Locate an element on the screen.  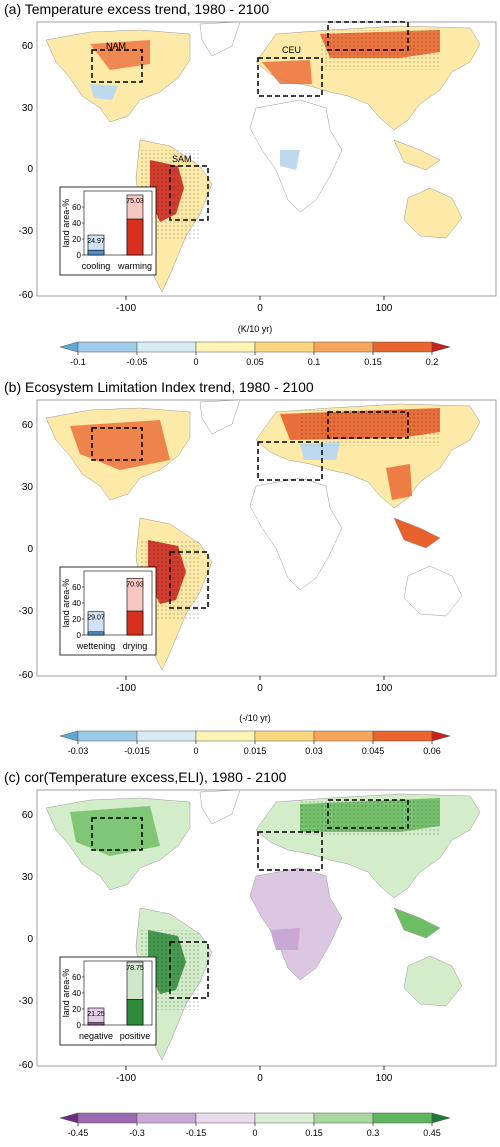
significance-stippling is located at coordinates (370, 428).